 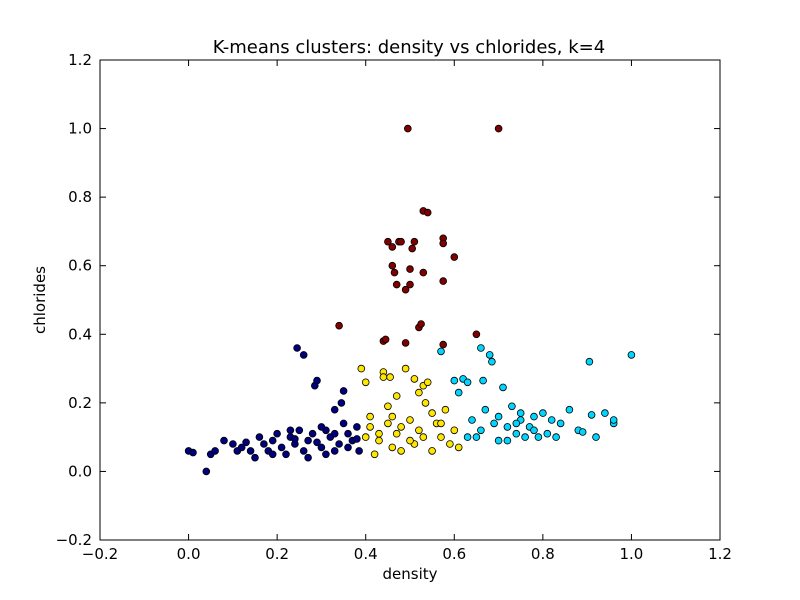 What do you see at coordinates (454, 554) in the screenshot?
I see `x-tick-label: 0.6` at bounding box center [454, 554].